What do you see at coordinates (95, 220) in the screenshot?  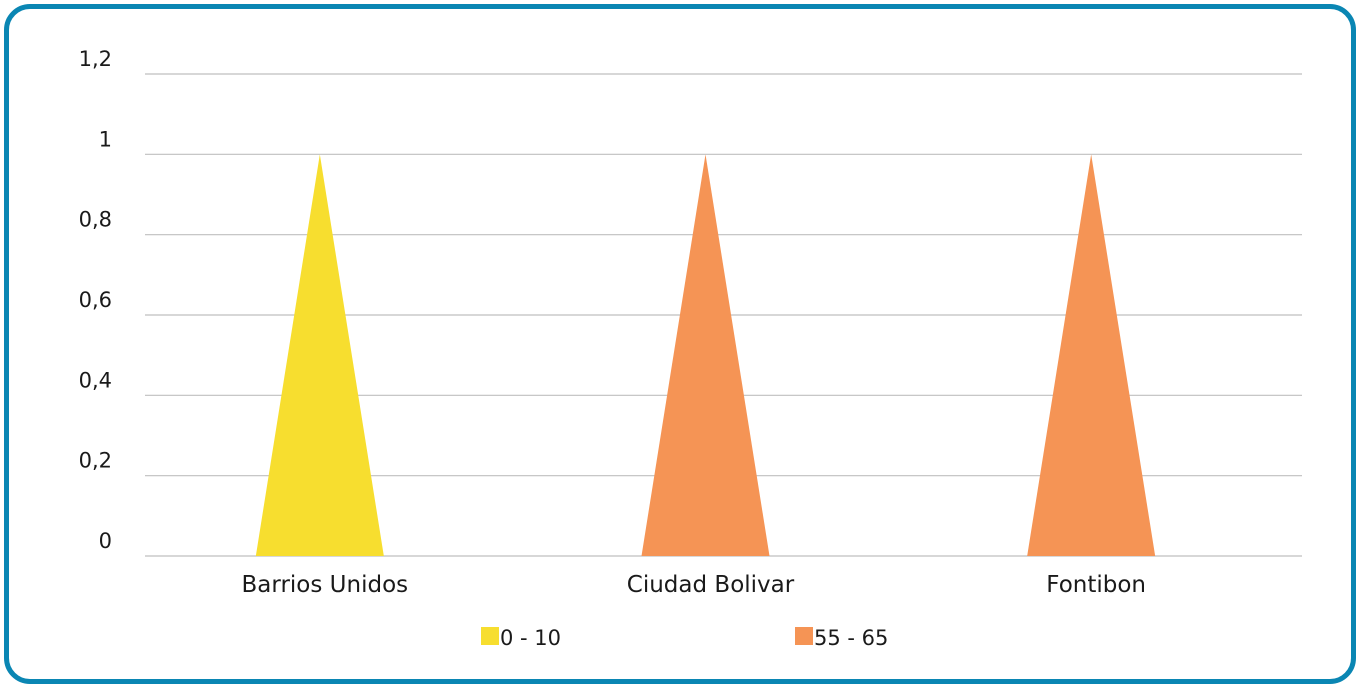 I see `y-tick-label: 0,8` at bounding box center [95, 220].